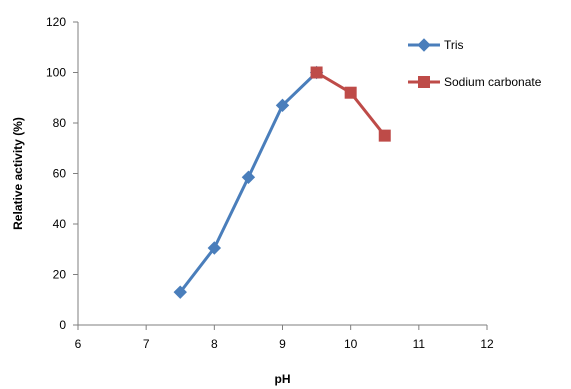 Image resolution: width=571 pixels, height=389 pixels. Describe the element at coordinates (419, 344) in the screenshot. I see `x-tick-label: 11` at that location.